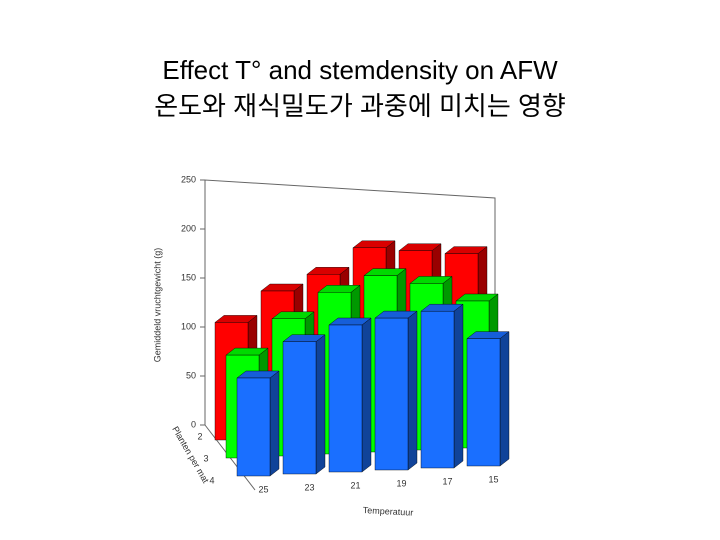 The width and height of the screenshot is (720, 540). Describe the element at coordinates (193, 424) in the screenshot. I see `y-tick-label: 0` at that location.